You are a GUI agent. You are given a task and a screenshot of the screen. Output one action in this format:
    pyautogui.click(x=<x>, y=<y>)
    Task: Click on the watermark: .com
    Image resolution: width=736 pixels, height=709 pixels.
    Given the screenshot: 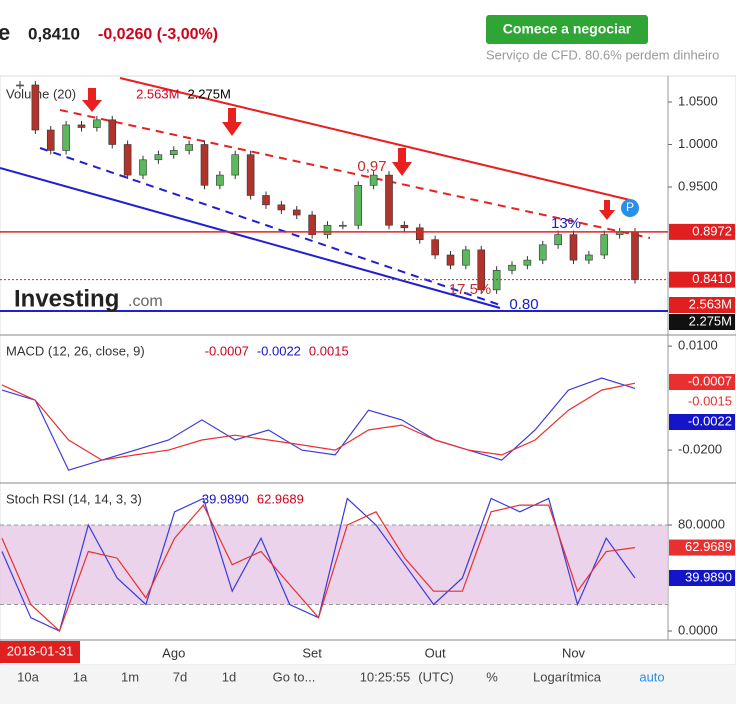 What is the action you would take?
    pyautogui.click(x=145, y=301)
    